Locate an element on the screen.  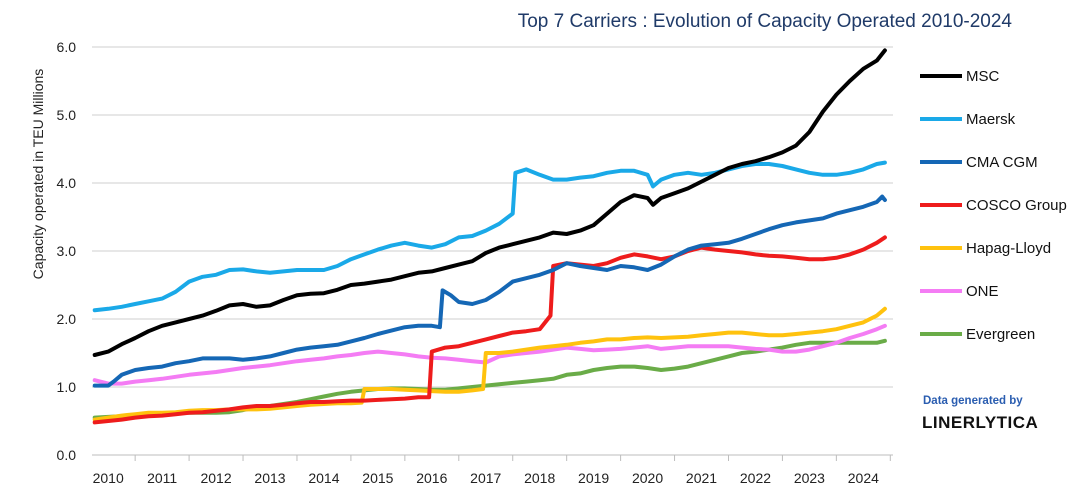
x-tick-label: 2015 is located at coordinates (377, 478).